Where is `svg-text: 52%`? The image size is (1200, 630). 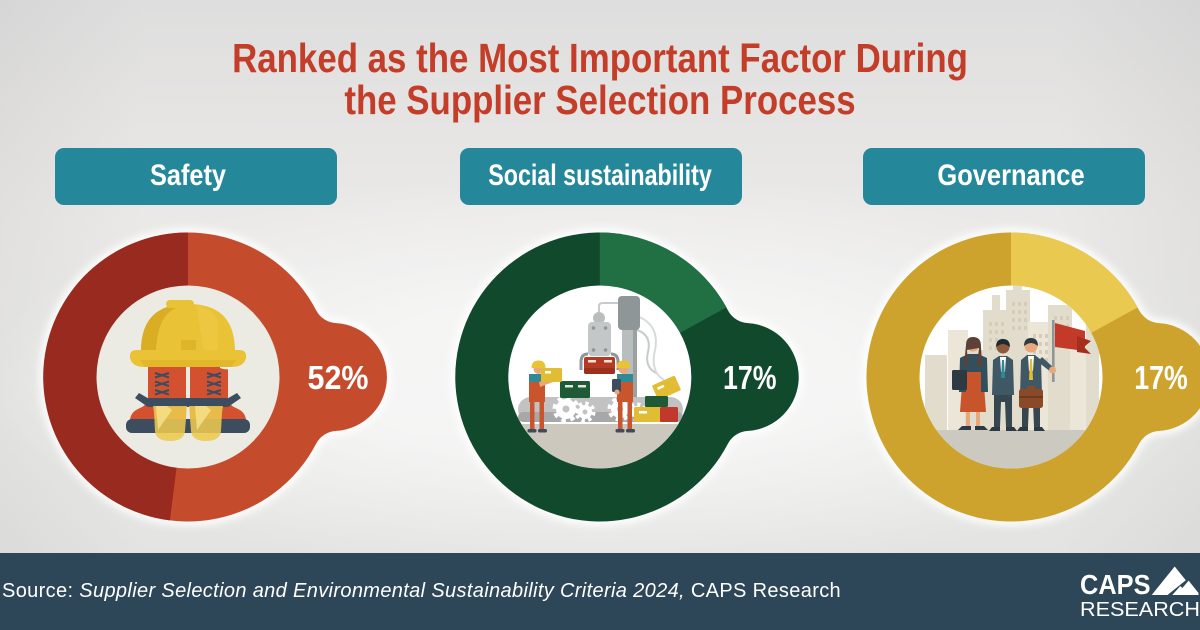 svg-text: 52% is located at coordinates (338, 377).